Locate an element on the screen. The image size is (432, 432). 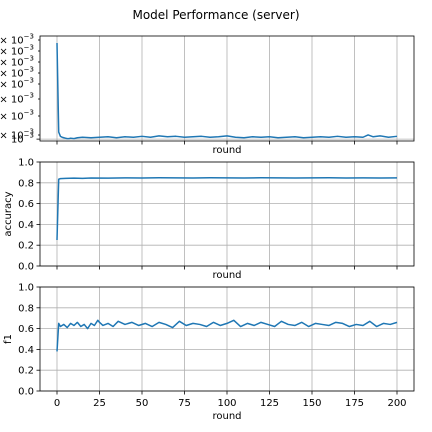
y-axis-label: accuracy is located at coordinates (8, 213).